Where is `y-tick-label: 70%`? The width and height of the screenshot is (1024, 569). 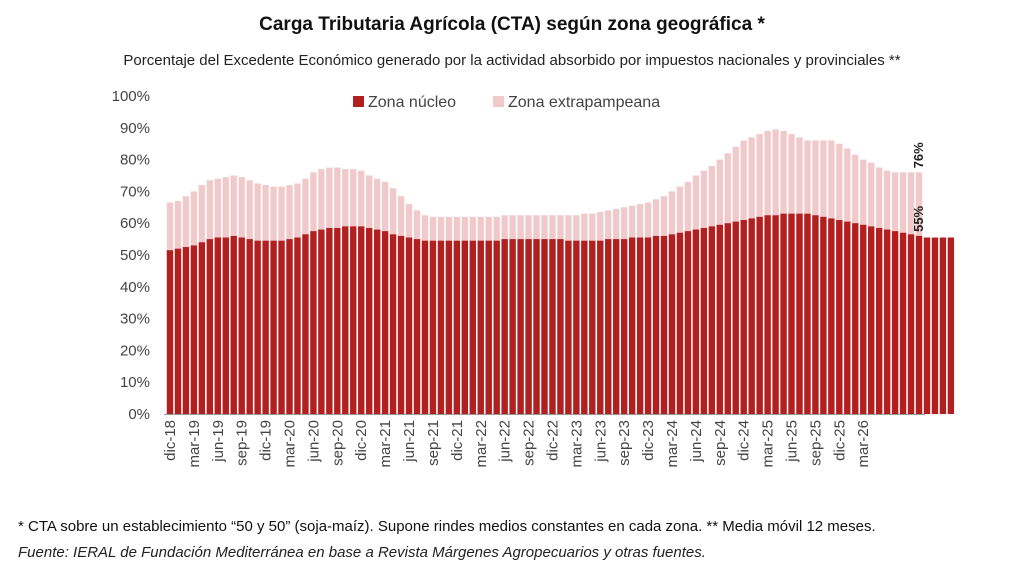
y-tick-label: 70% is located at coordinates (135, 191).